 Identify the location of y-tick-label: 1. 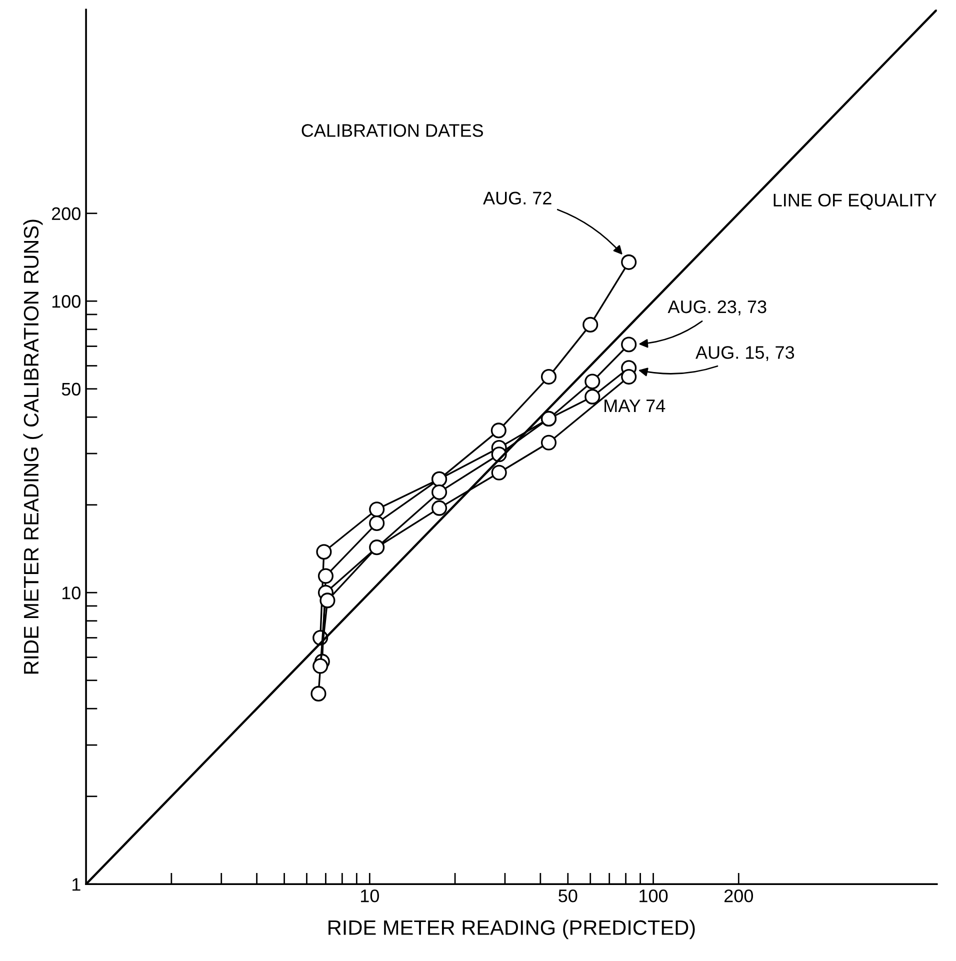
(76, 884).